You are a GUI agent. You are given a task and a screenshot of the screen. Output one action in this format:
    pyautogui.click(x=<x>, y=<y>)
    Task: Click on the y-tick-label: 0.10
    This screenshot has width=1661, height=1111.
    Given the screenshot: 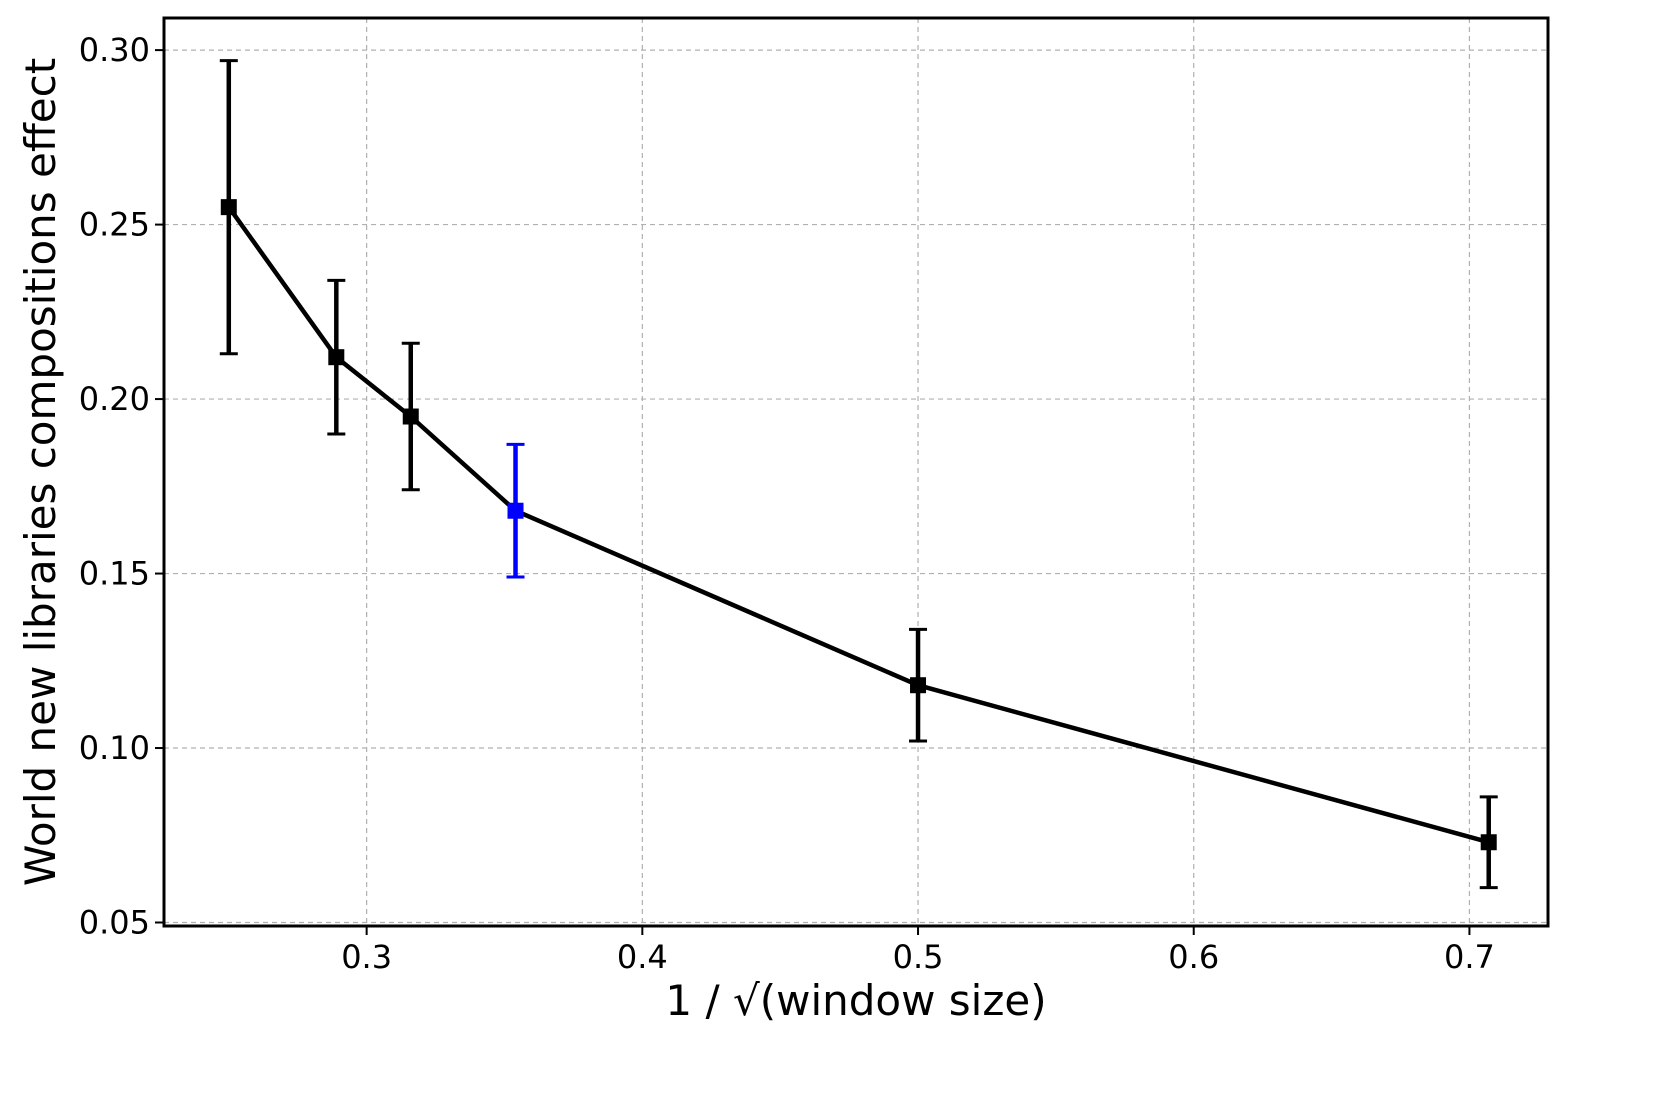 What is the action you would take?
    pyautogui.click(x=114, y=748)
    